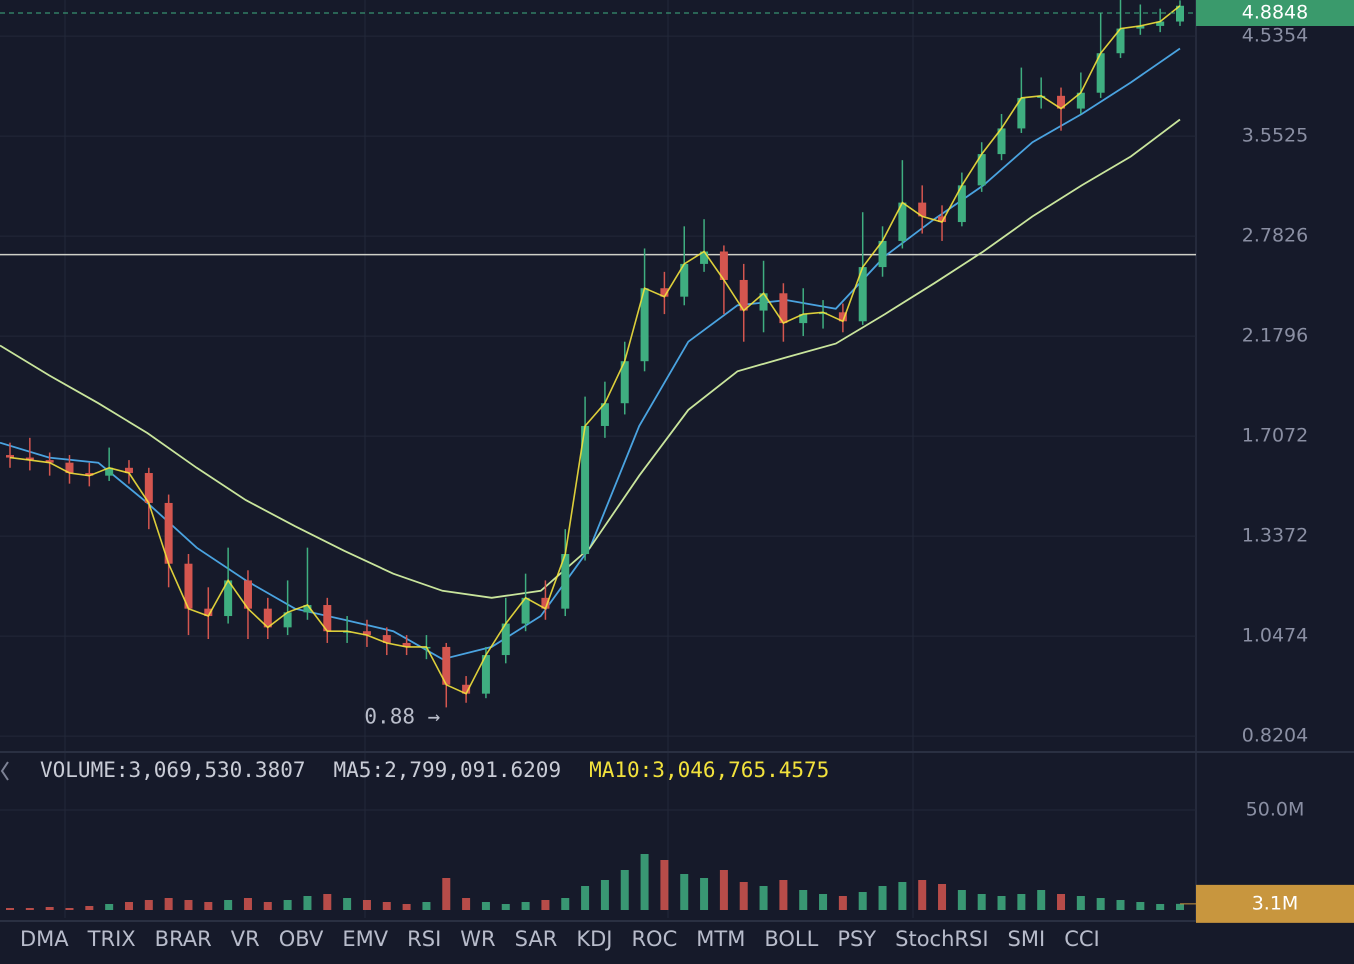 The width and height of the screenshot is (1354, 964). I want to click on indicator-tab: EMV, so click(365, 939).